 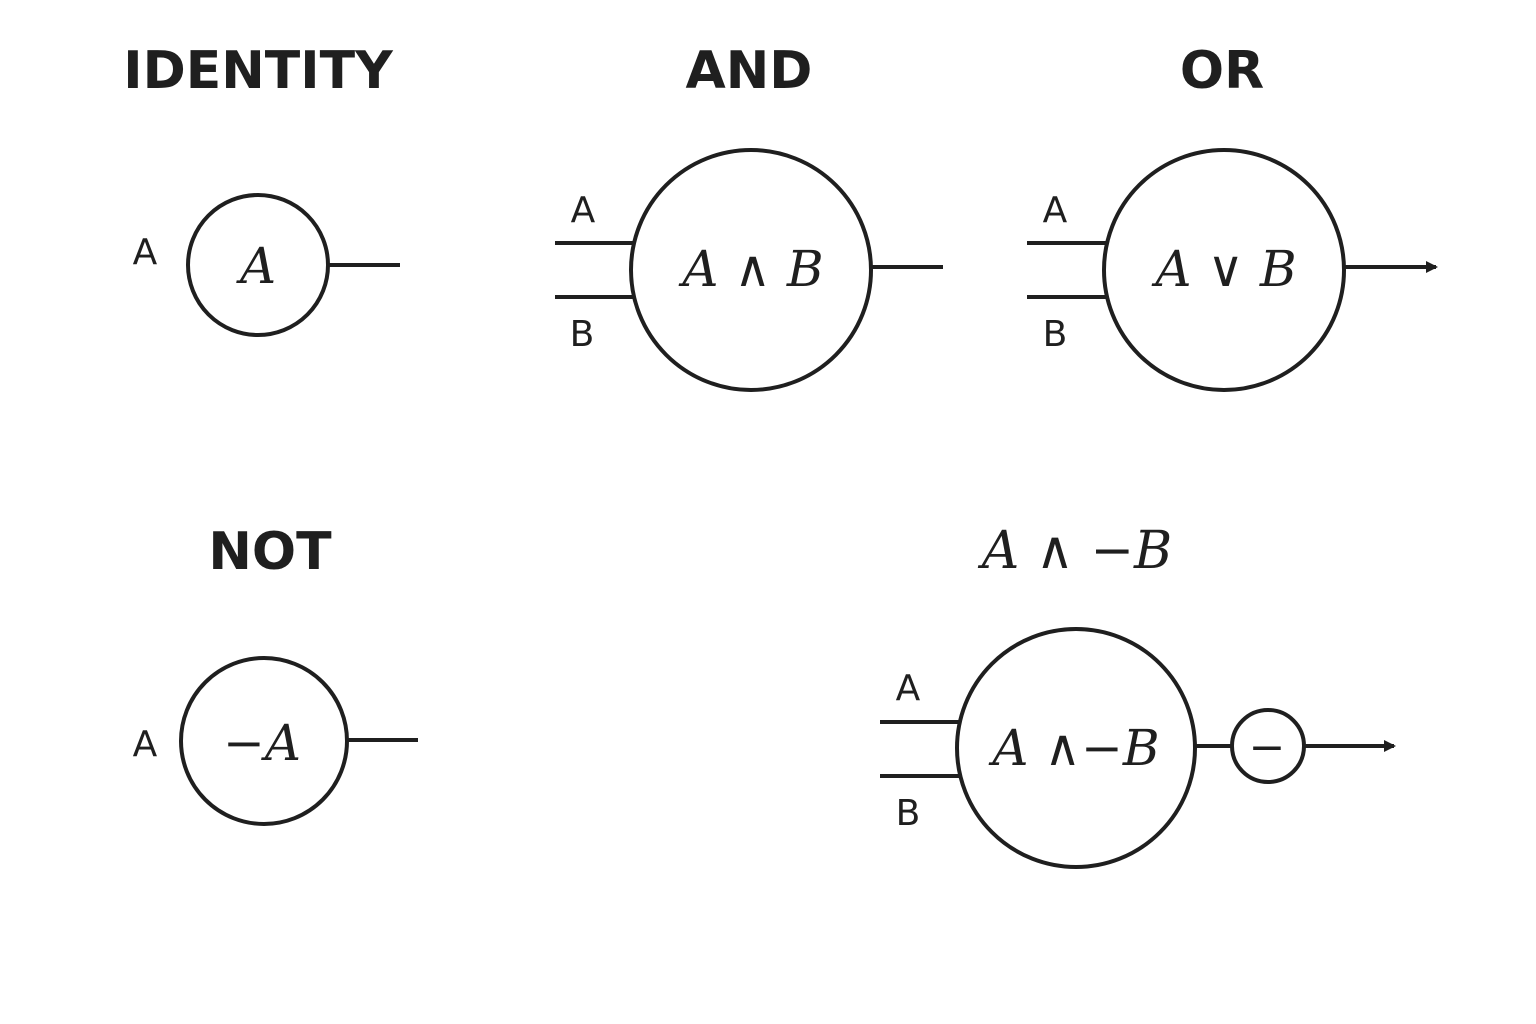 What do you see at coordinates (582, 334) in the screenshot?
I see `and-input-b-label: B` at bounding box center [582, 334].